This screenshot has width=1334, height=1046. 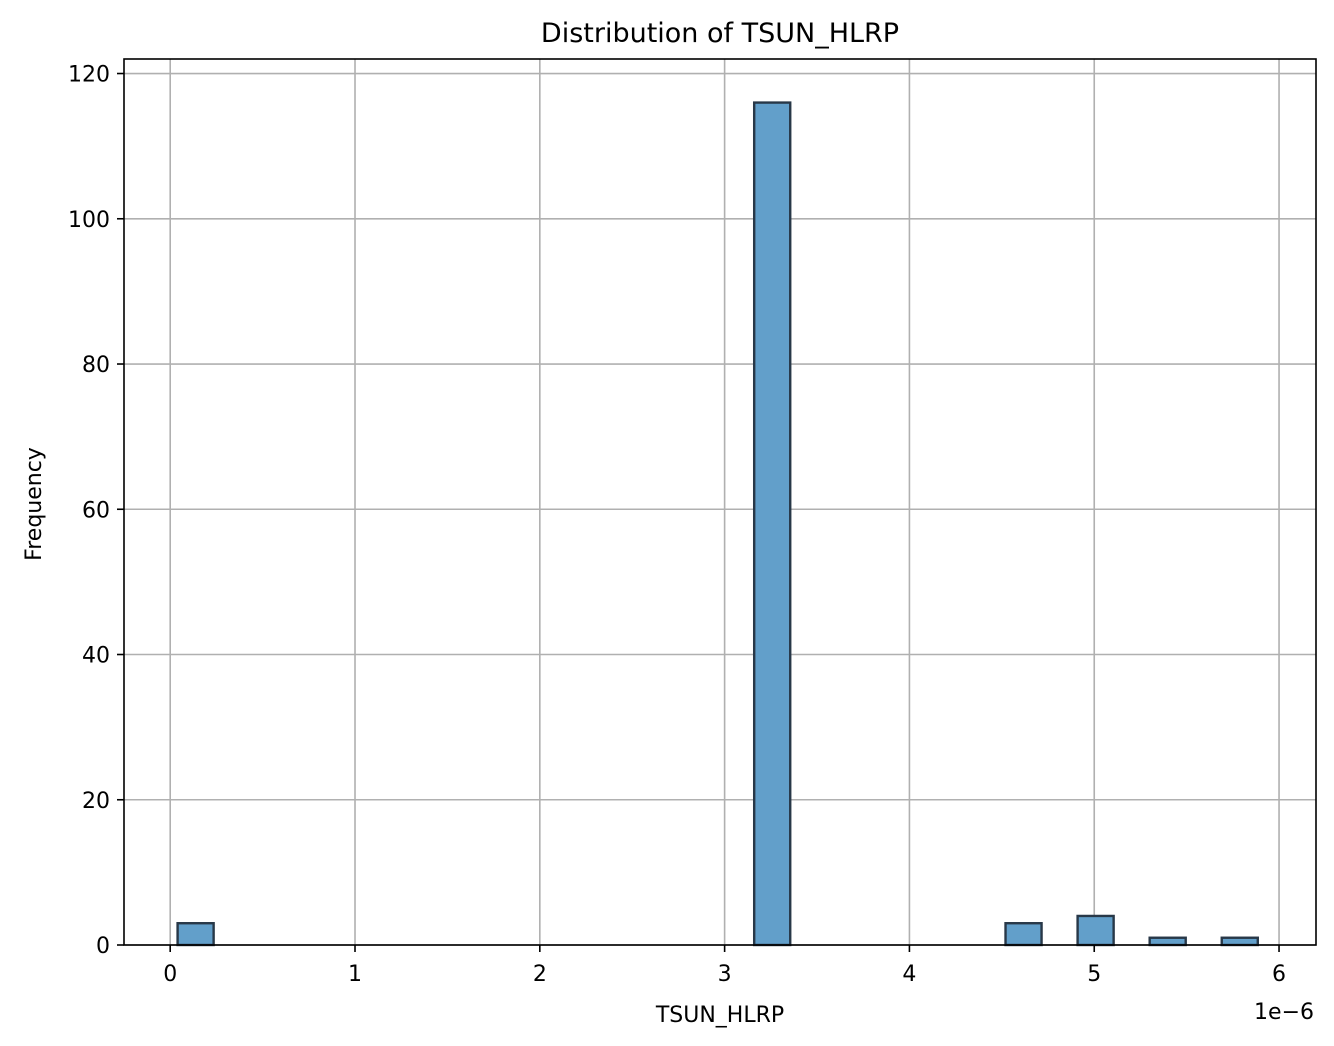 What do you see at coordinates (89, 75) in the screenshot?
I see `y-tick-label: 120` at bounding box center [89, 75].